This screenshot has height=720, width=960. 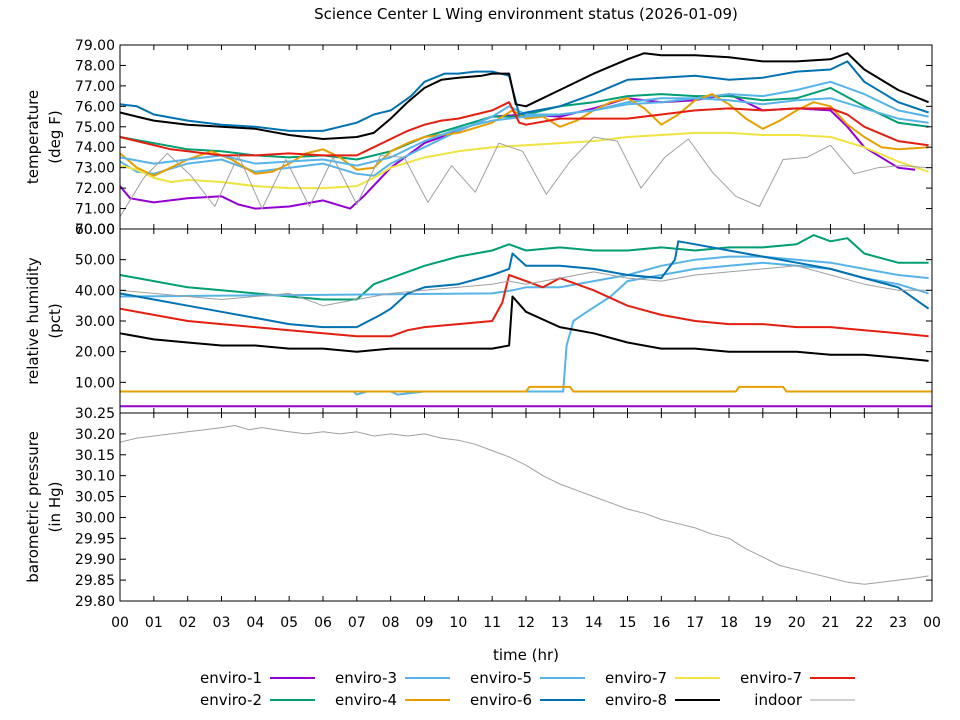 What do you see at coordinates (95, 261) in the screenshot?
I see `humidity-ytick-label: 50.00` at bounding box center [95, 261].